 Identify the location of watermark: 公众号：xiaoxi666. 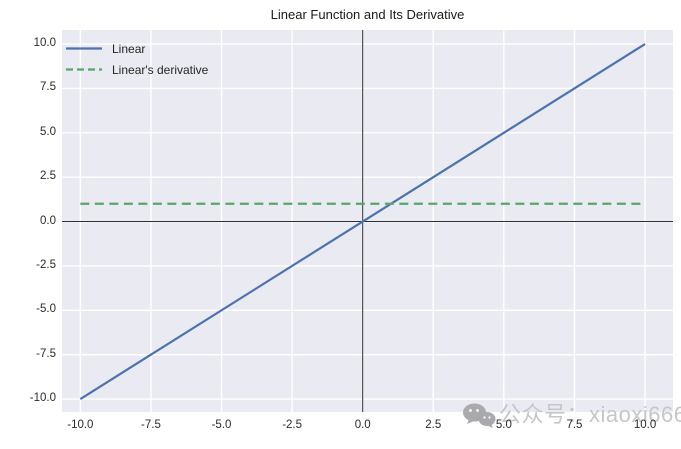
(571, 415).